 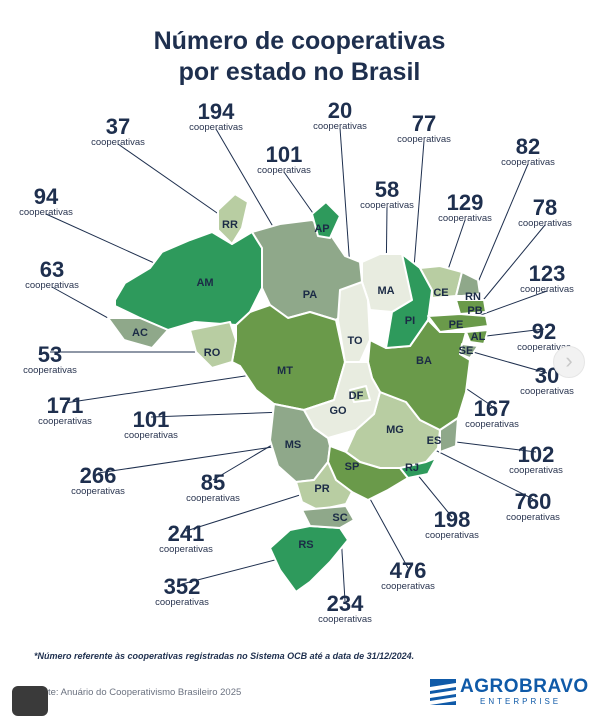 What do you see at coordinates (387, 205) in the screenshot?
I see `unit-label-ma: cooperativas` at bounding box center [387, 205].